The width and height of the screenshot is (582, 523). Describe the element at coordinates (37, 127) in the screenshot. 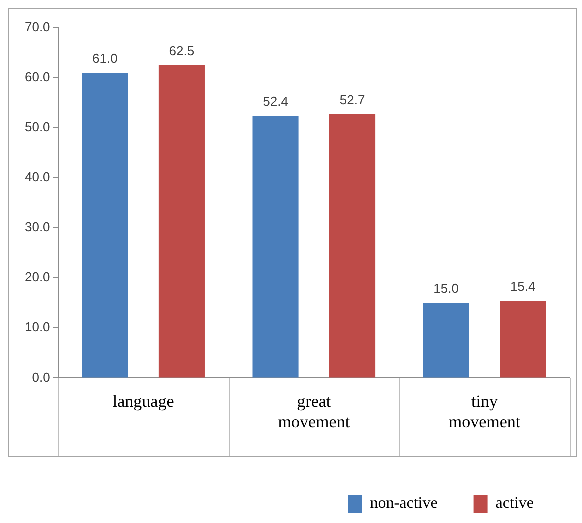

I see `y-tick-label: 50.0` at that location.